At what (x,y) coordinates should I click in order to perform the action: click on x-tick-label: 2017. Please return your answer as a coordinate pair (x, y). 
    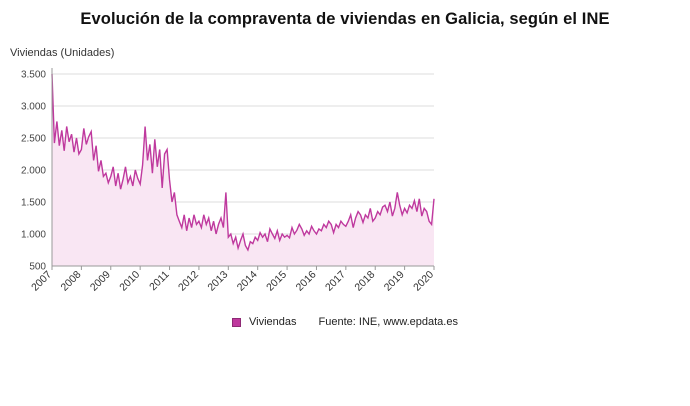
    Looking at the image, I should click on (335, 281).